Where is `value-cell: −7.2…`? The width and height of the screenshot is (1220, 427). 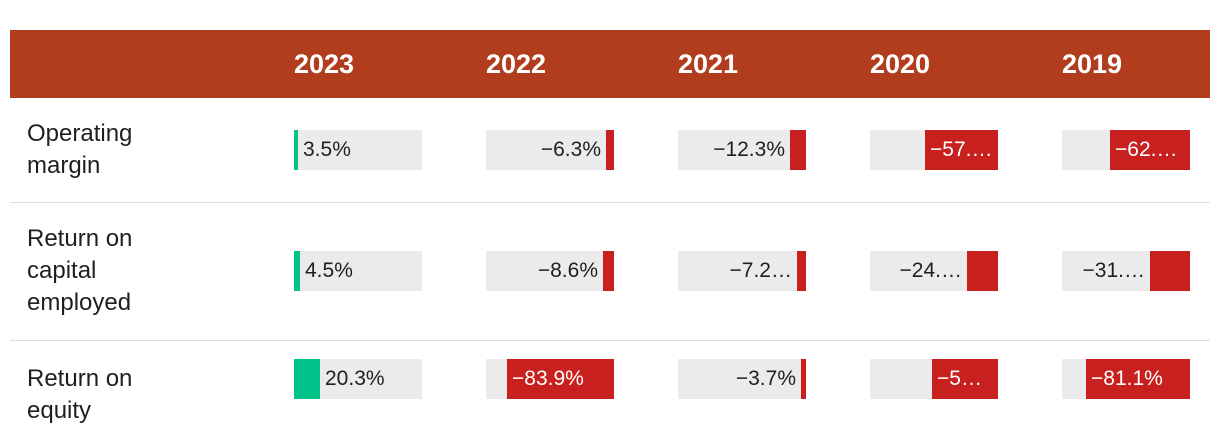 value-cell: −7.2… is located at coordinates (742, 271).